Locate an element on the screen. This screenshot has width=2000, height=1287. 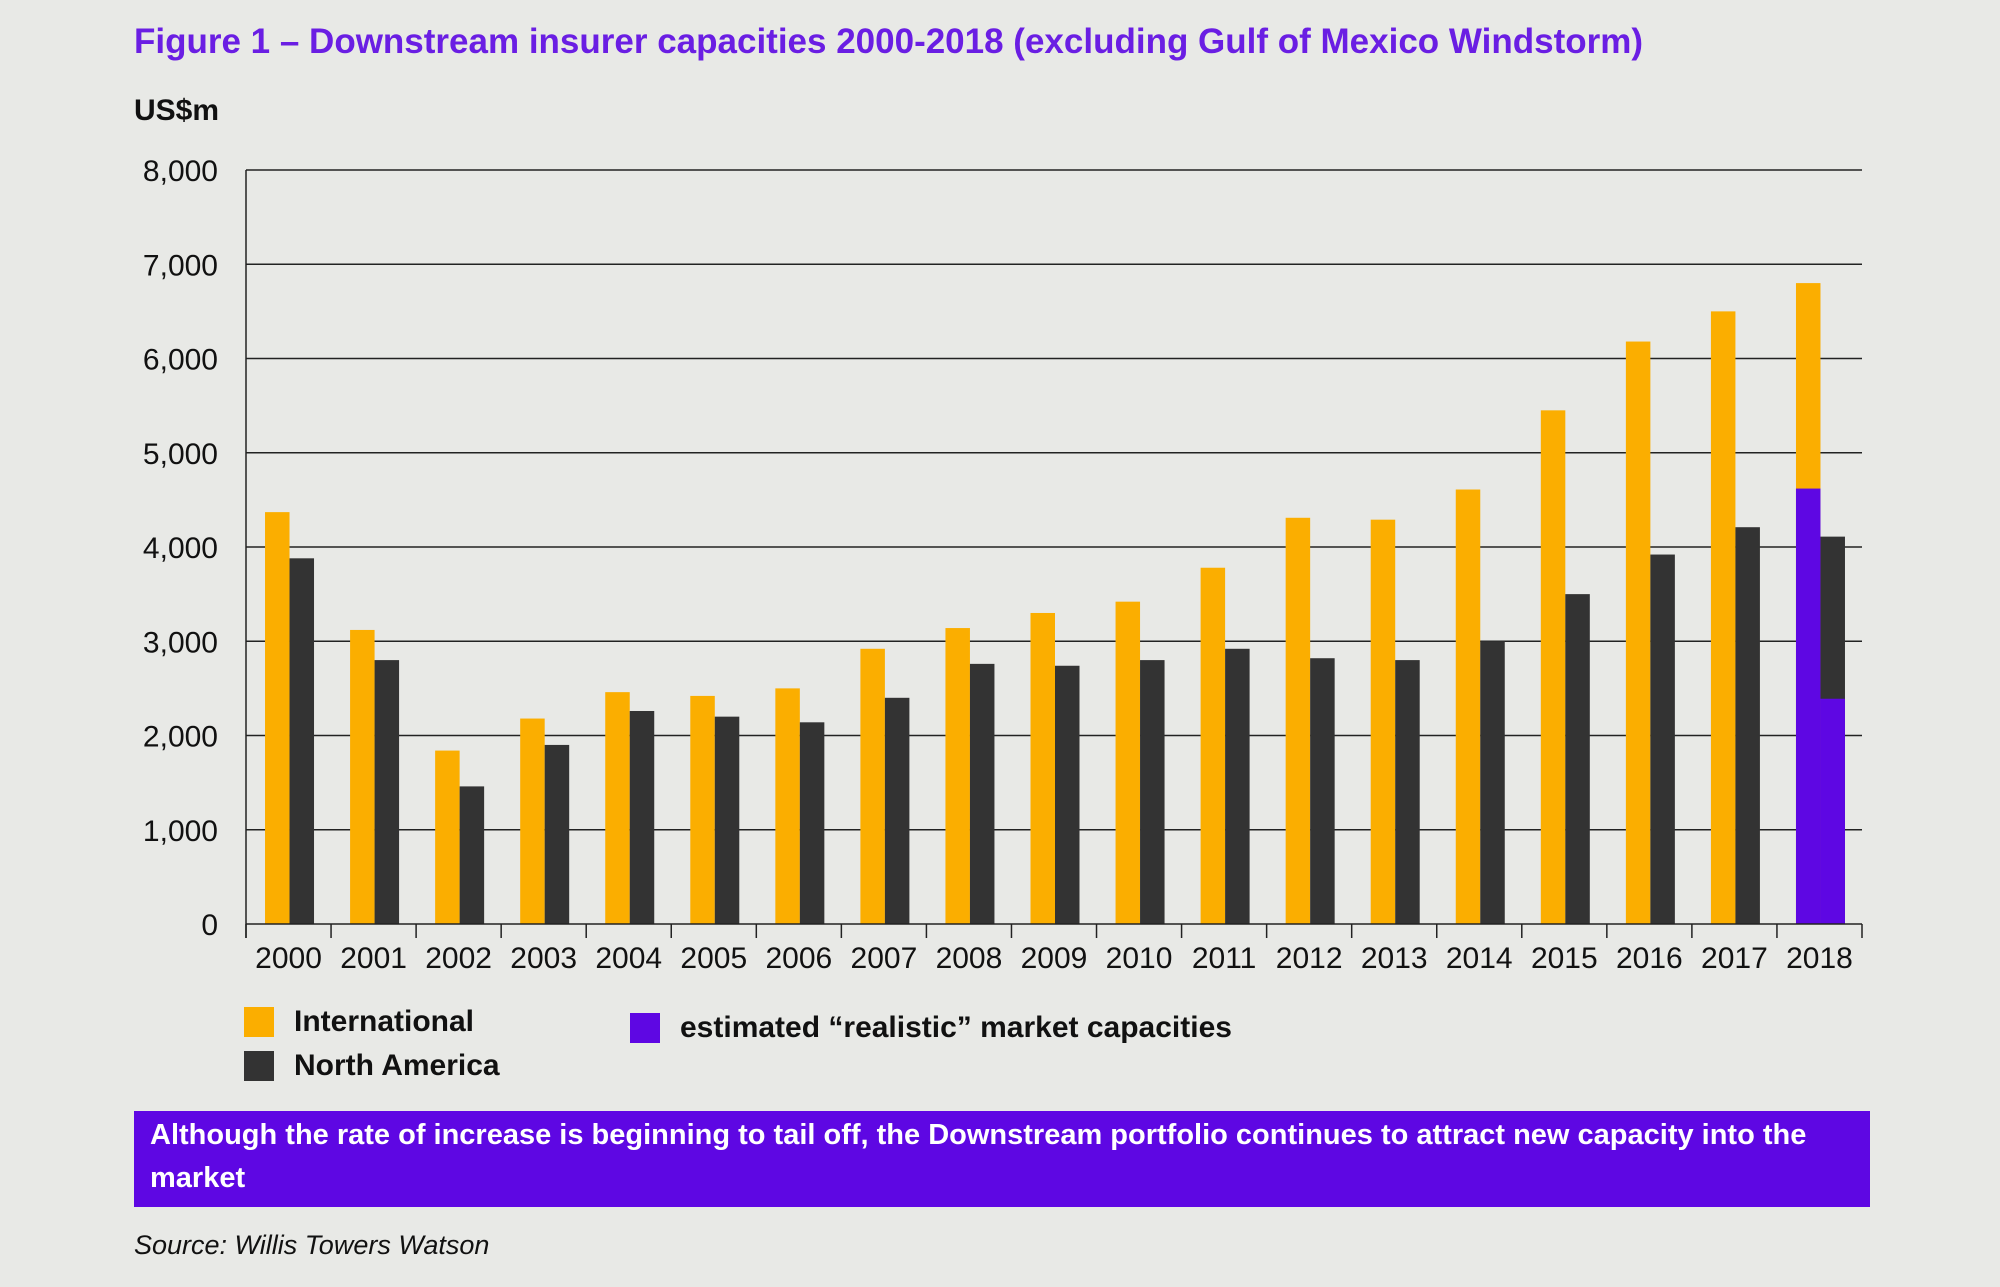
legend-item-north-america: North America is located at coordinates (372, 1066).